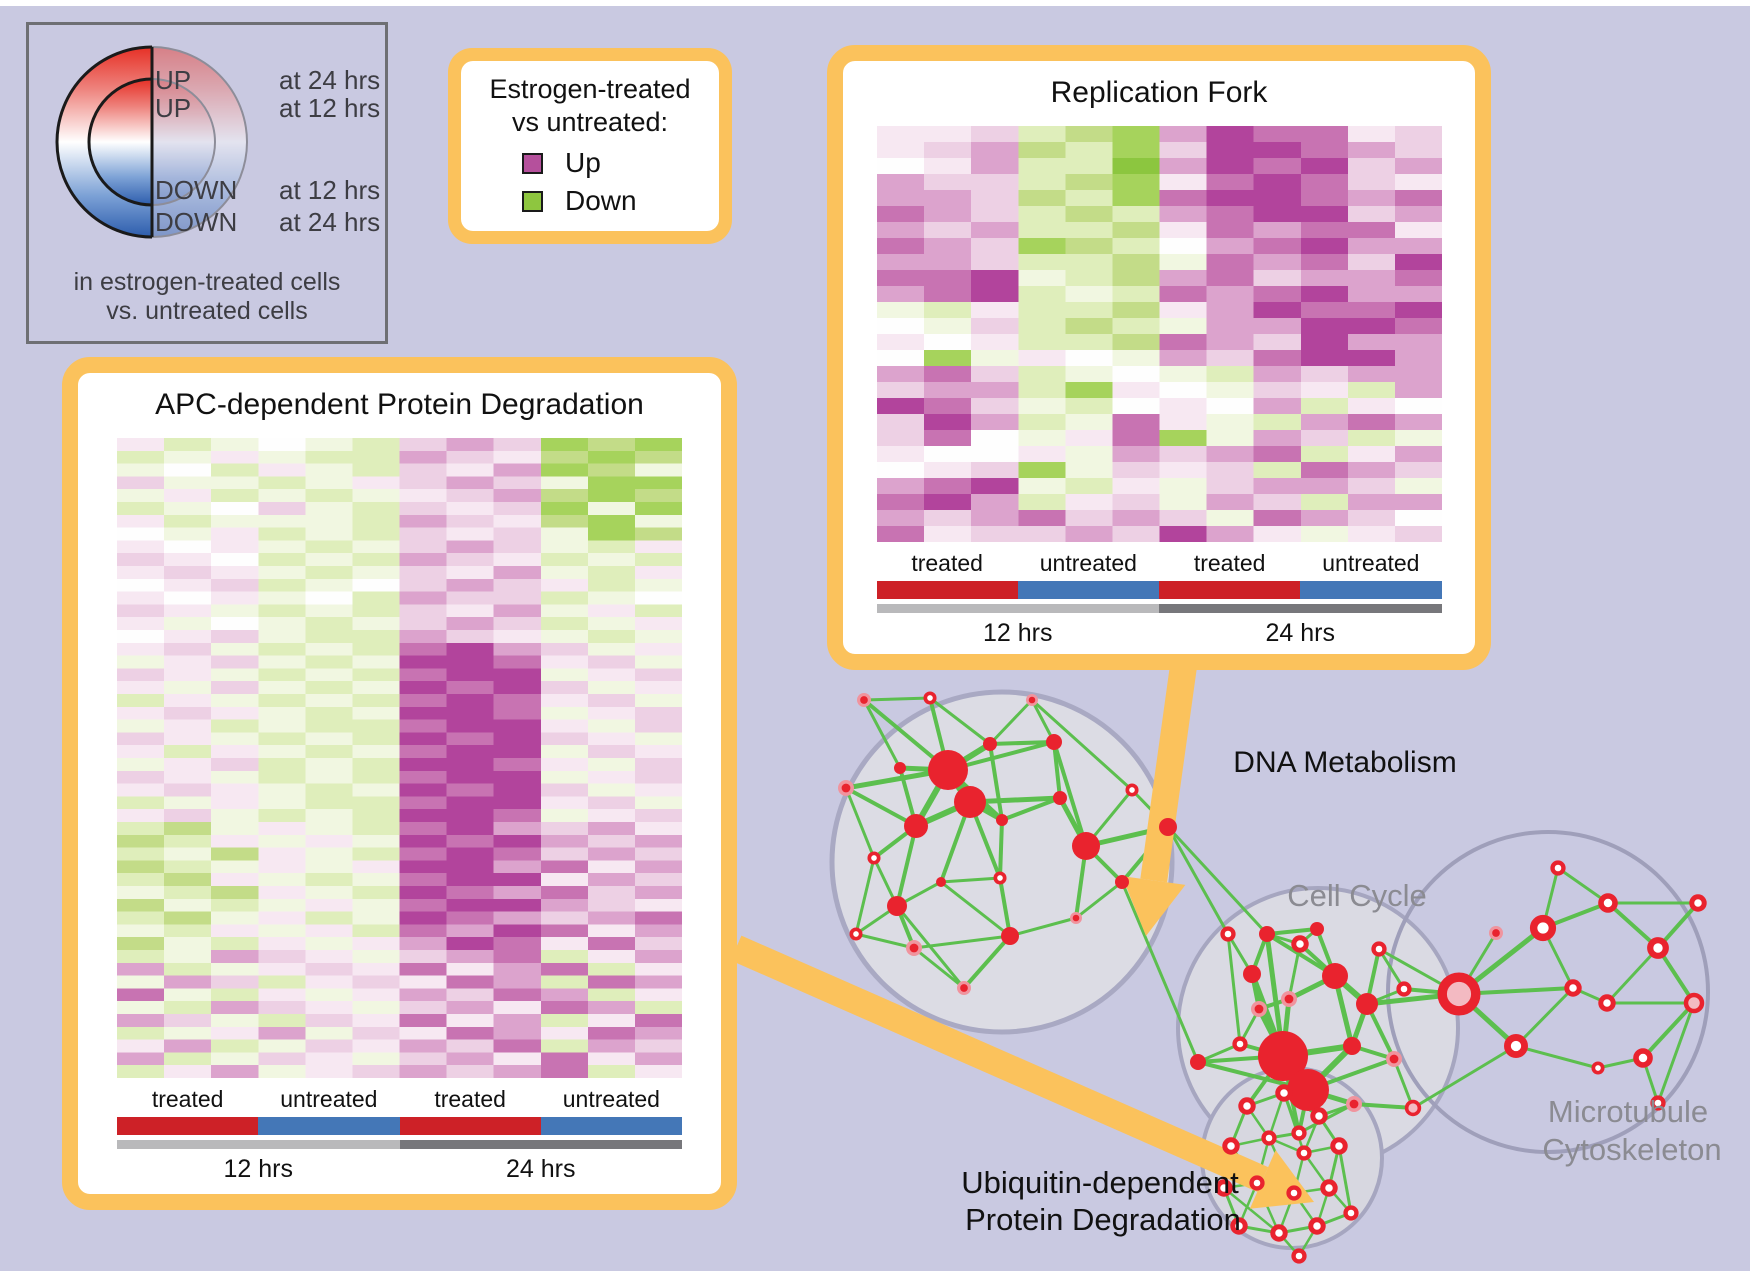  What do you see at coordinates (583, 162) in the screenshot?
I see `up-label: Up` at bounding box center [583, 162].